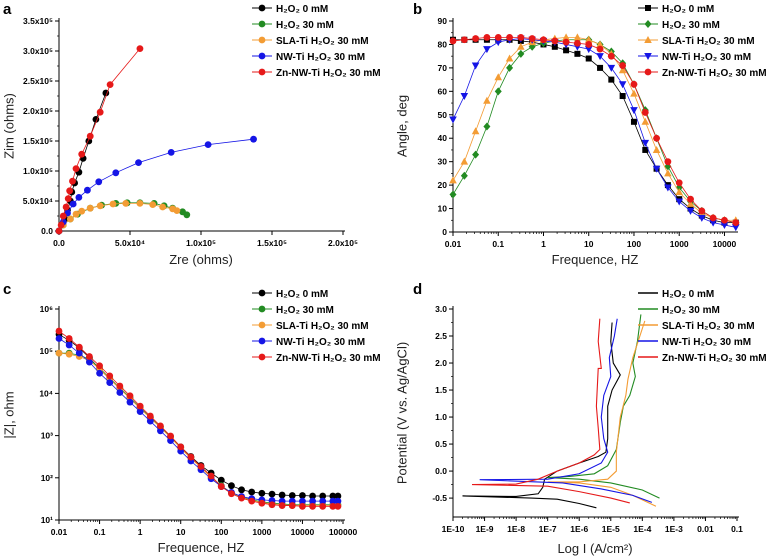 This screenshot has width=784, height=559. What do you see at coordinates (737, 529) in the screenshot?
I see `x-tick-label: 0.1` at bounding box center [737, 529].